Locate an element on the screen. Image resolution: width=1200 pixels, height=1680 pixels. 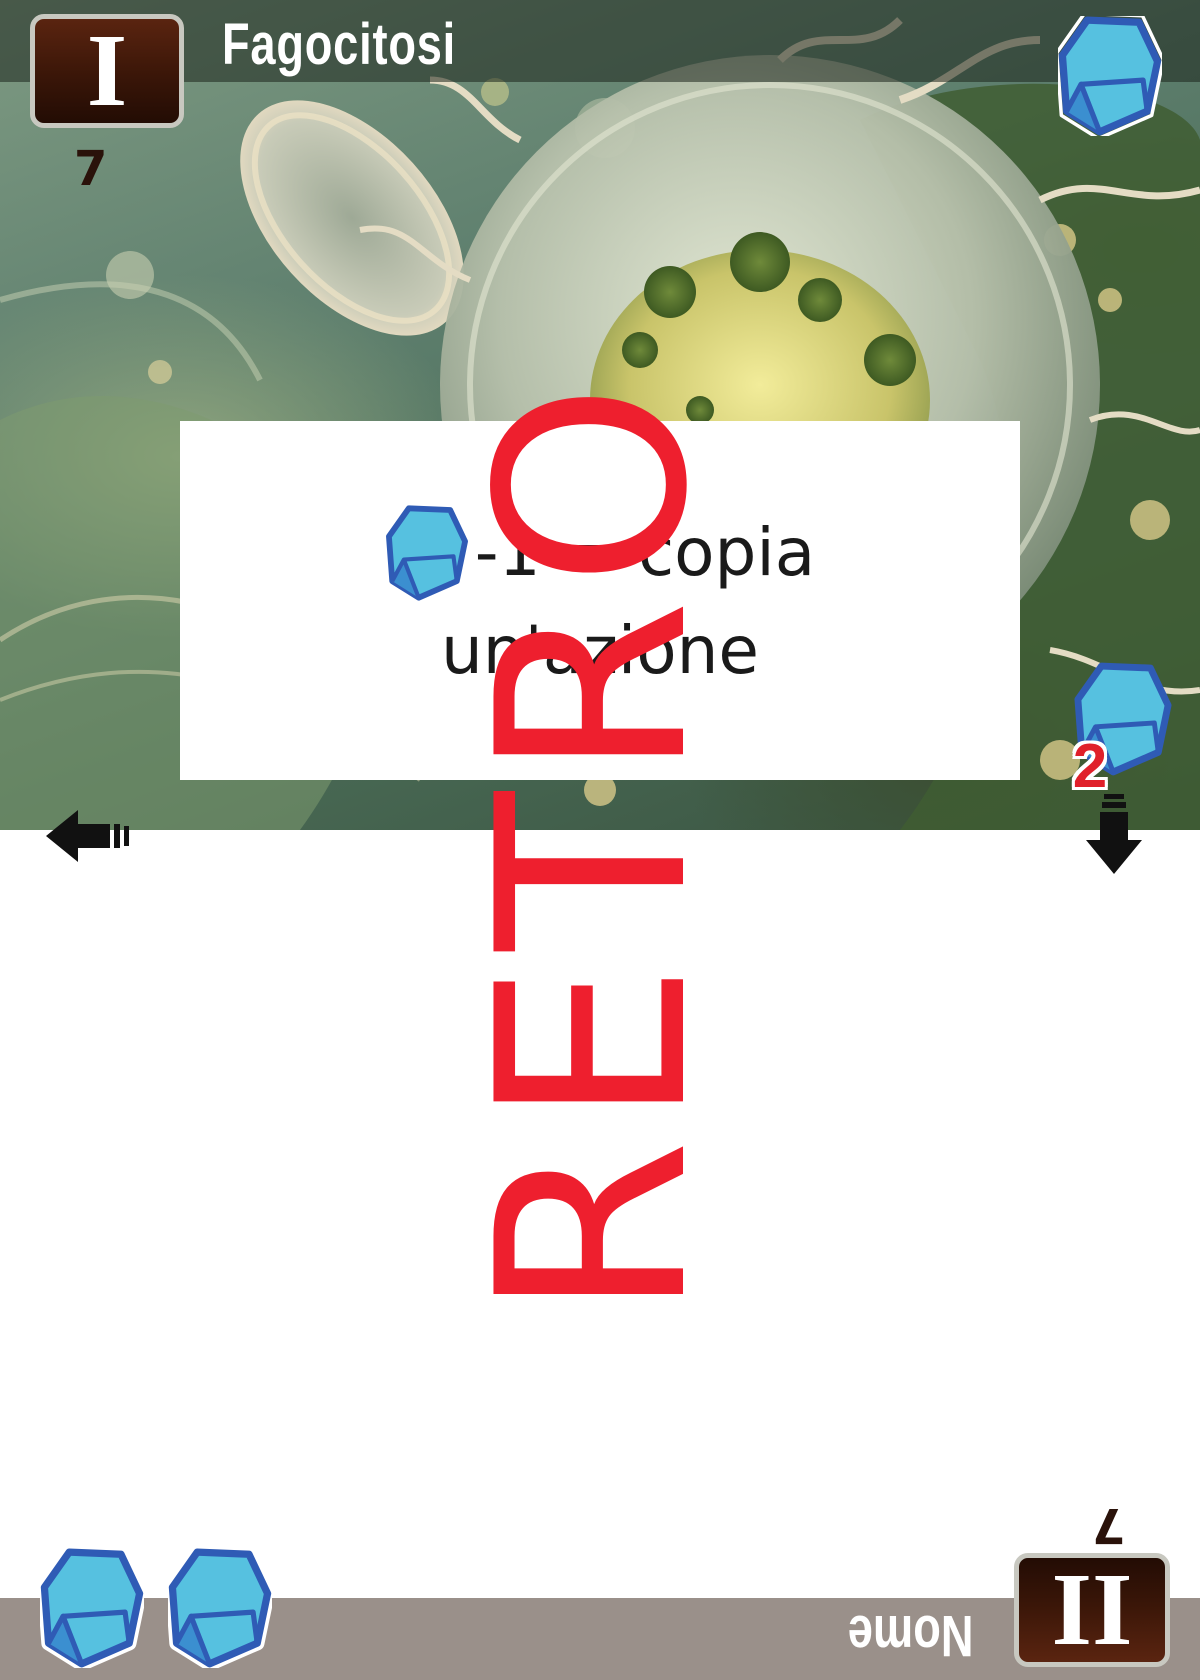
arrow-left-icon is located at coordinates (87, 836).